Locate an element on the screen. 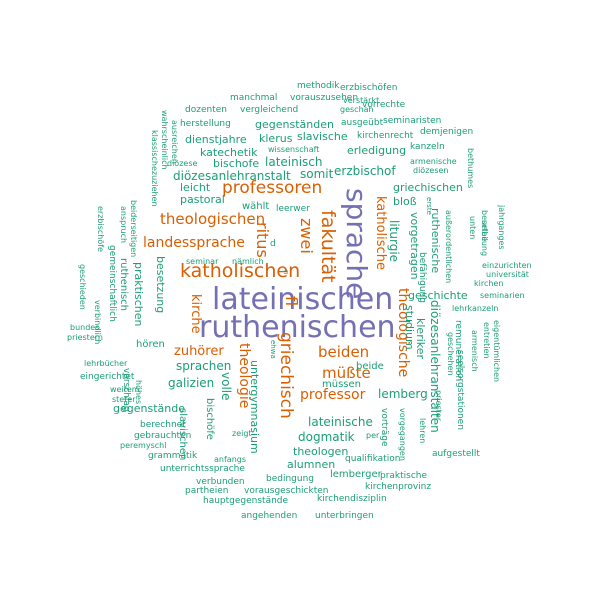 Image resolution: width=600 pixels, height=600 pixels. cloud-word: theologischen is located at coordinates (213, 219).